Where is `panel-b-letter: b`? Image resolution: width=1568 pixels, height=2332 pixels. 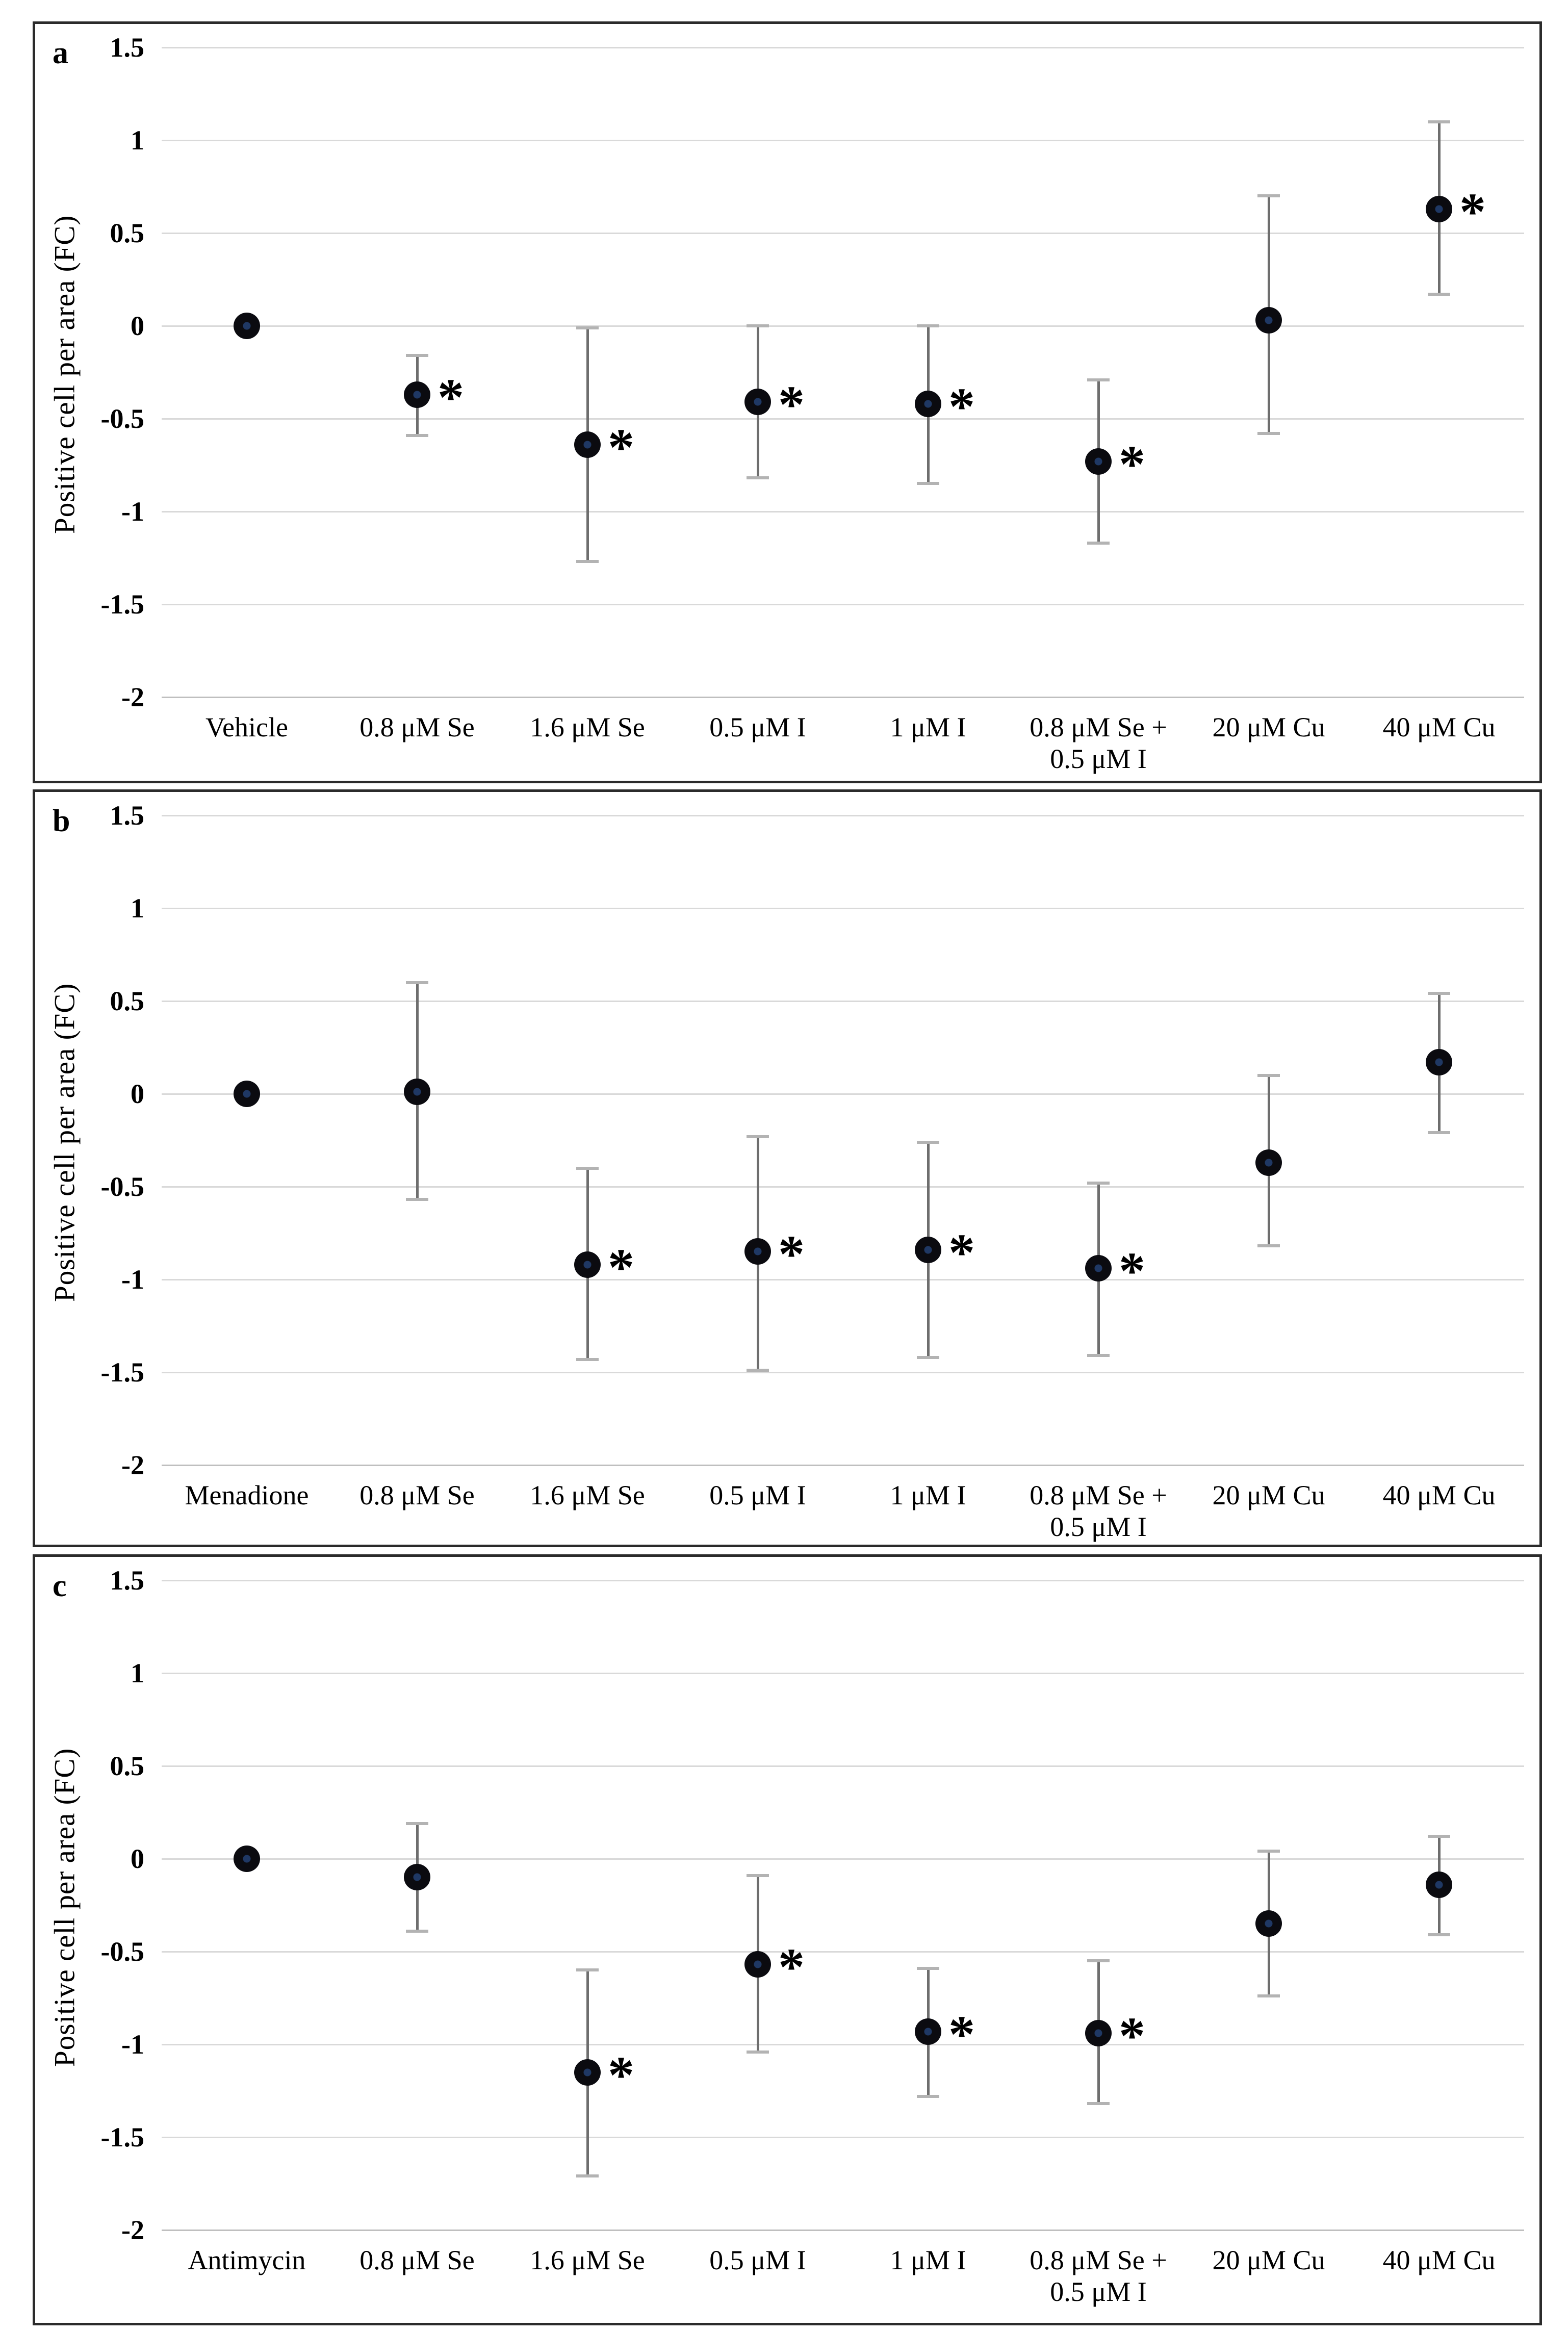 panel-b-letter: b is located at coordinates (61, 821).